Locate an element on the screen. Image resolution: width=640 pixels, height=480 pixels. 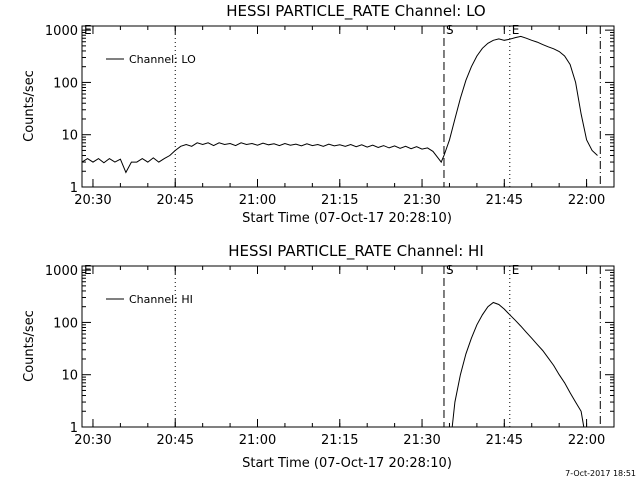
series-line is located at coordinates (518, 364).